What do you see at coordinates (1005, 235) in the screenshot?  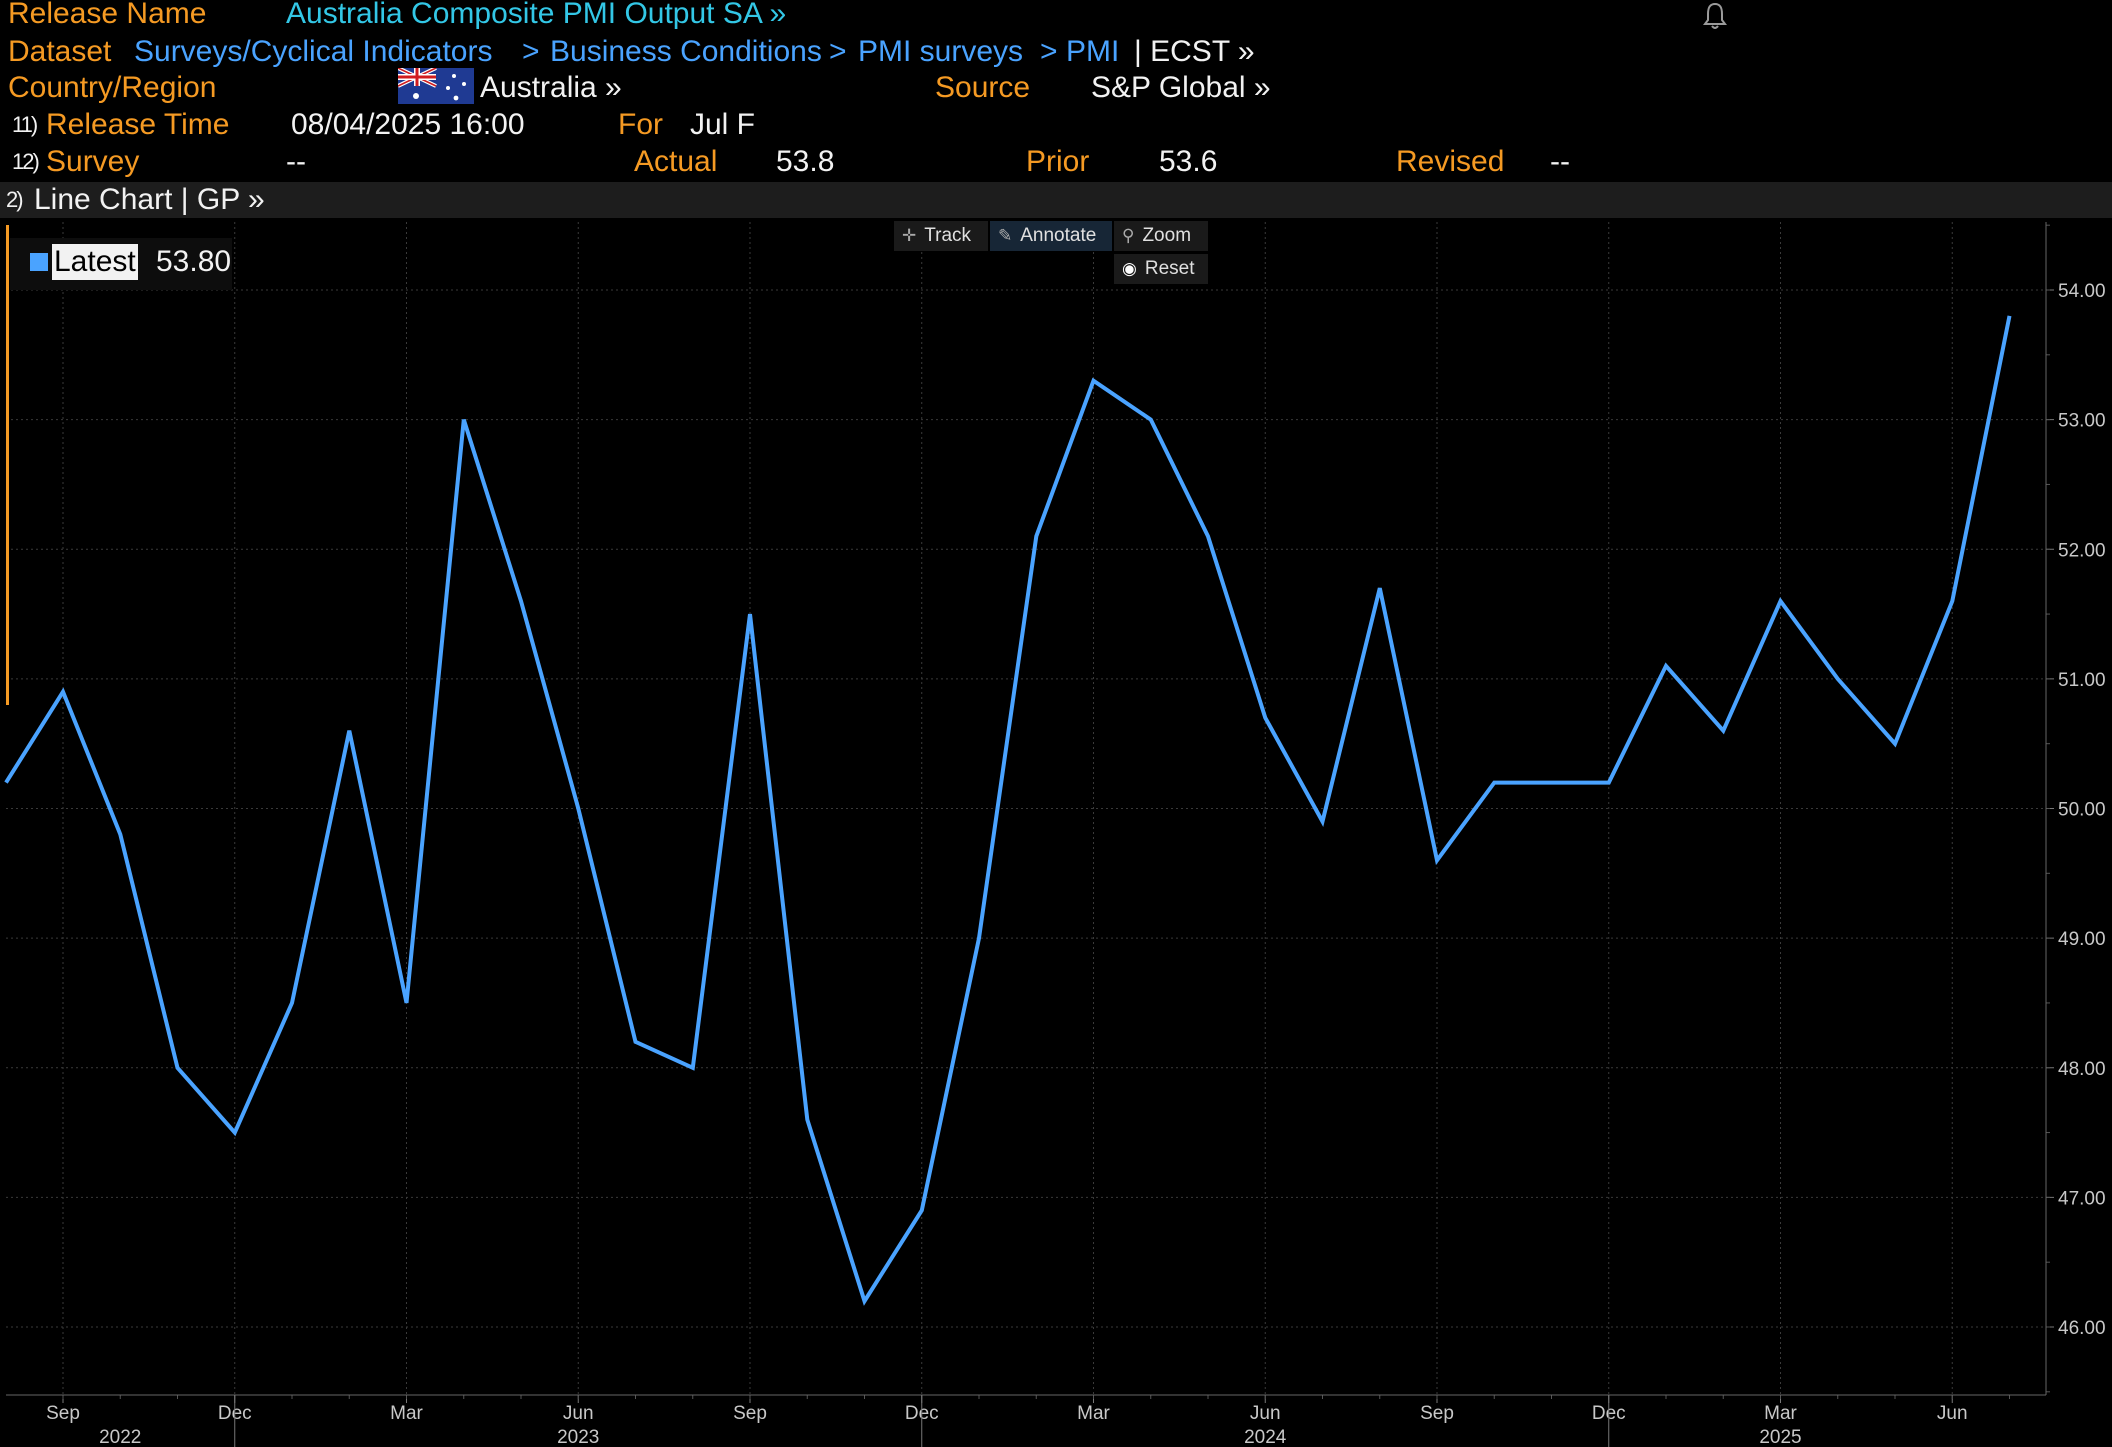 I see `pencil-icon: ✎` at bounding box center [1005, 235].